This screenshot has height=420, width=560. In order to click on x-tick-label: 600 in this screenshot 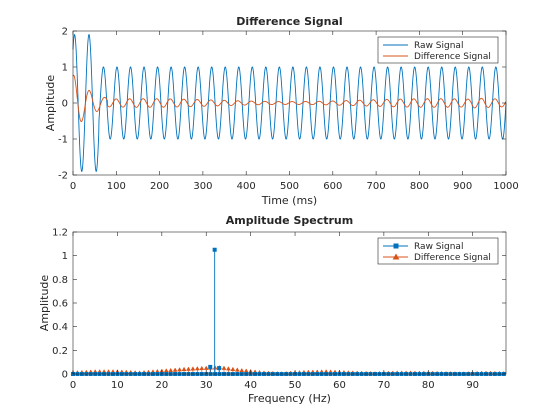, I will do `click(332, 186)`.